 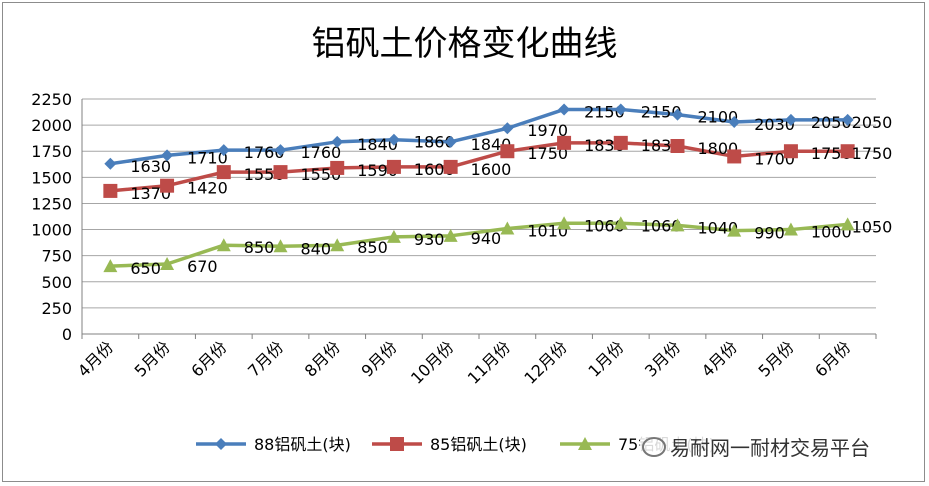 I want to click on y-tick-label: 0, so click(x=67, y=334).